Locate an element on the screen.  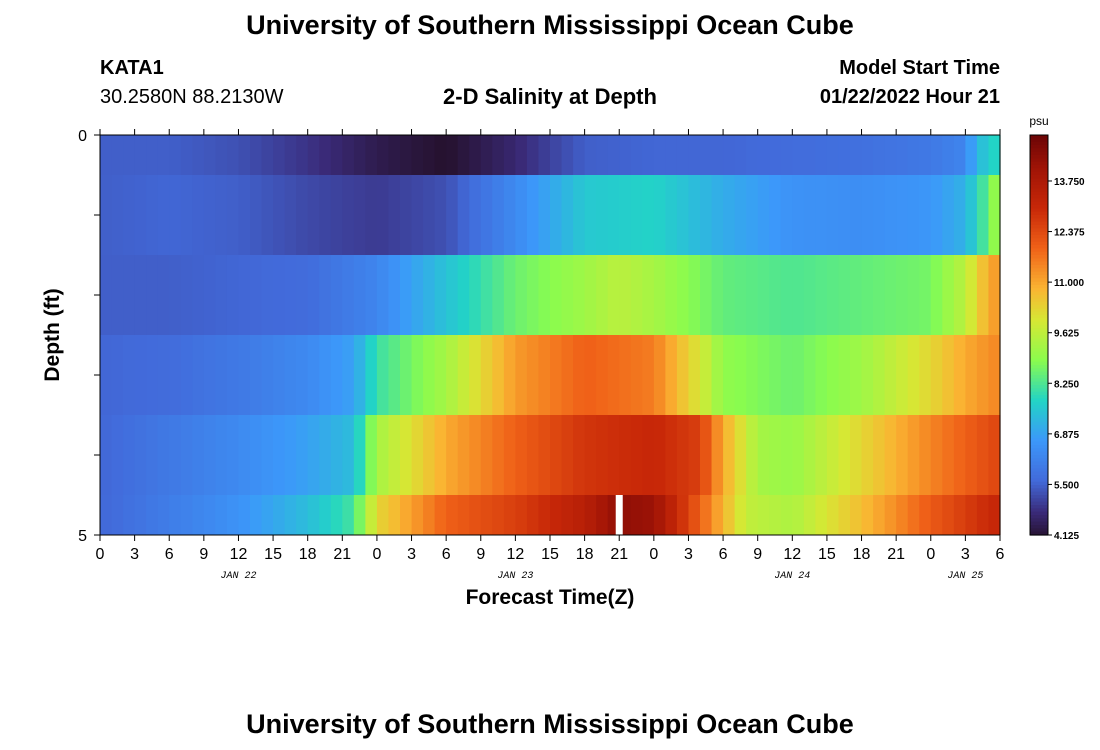
x-tick-label: 18 is located at coordinates (308, 554).